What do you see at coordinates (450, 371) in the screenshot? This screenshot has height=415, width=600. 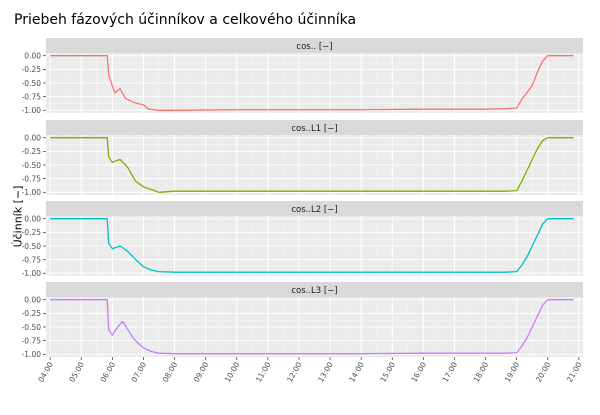 I see `x-tick-label: 17:00` at bounding box center [450, 371].